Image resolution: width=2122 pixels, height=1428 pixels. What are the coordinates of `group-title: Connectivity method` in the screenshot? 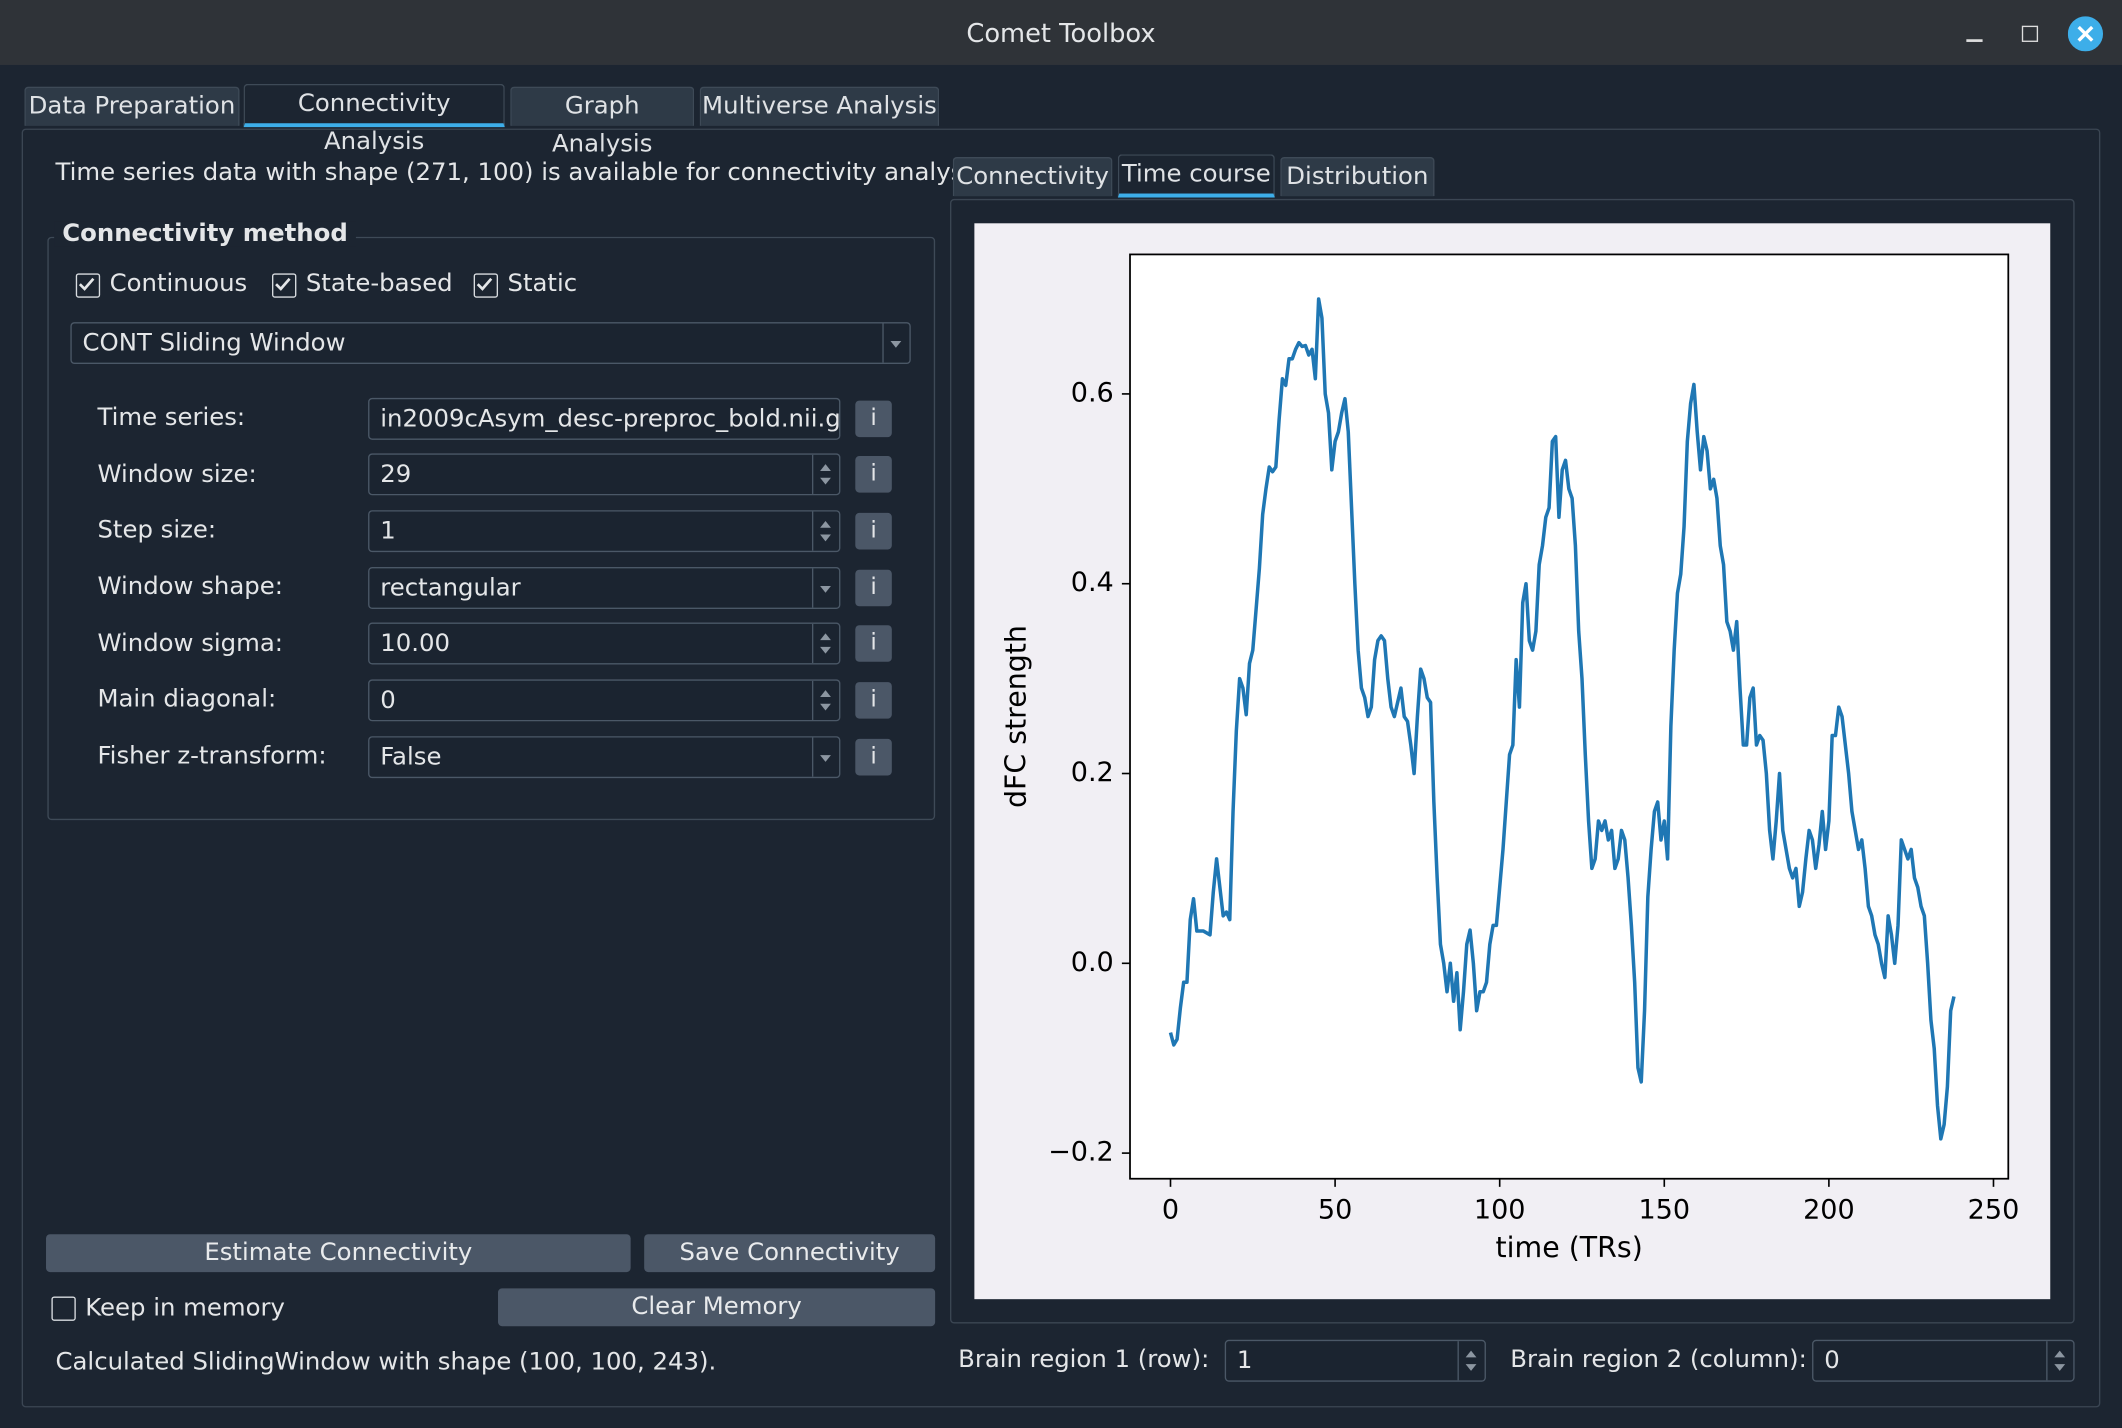 It's located at (205, 234).